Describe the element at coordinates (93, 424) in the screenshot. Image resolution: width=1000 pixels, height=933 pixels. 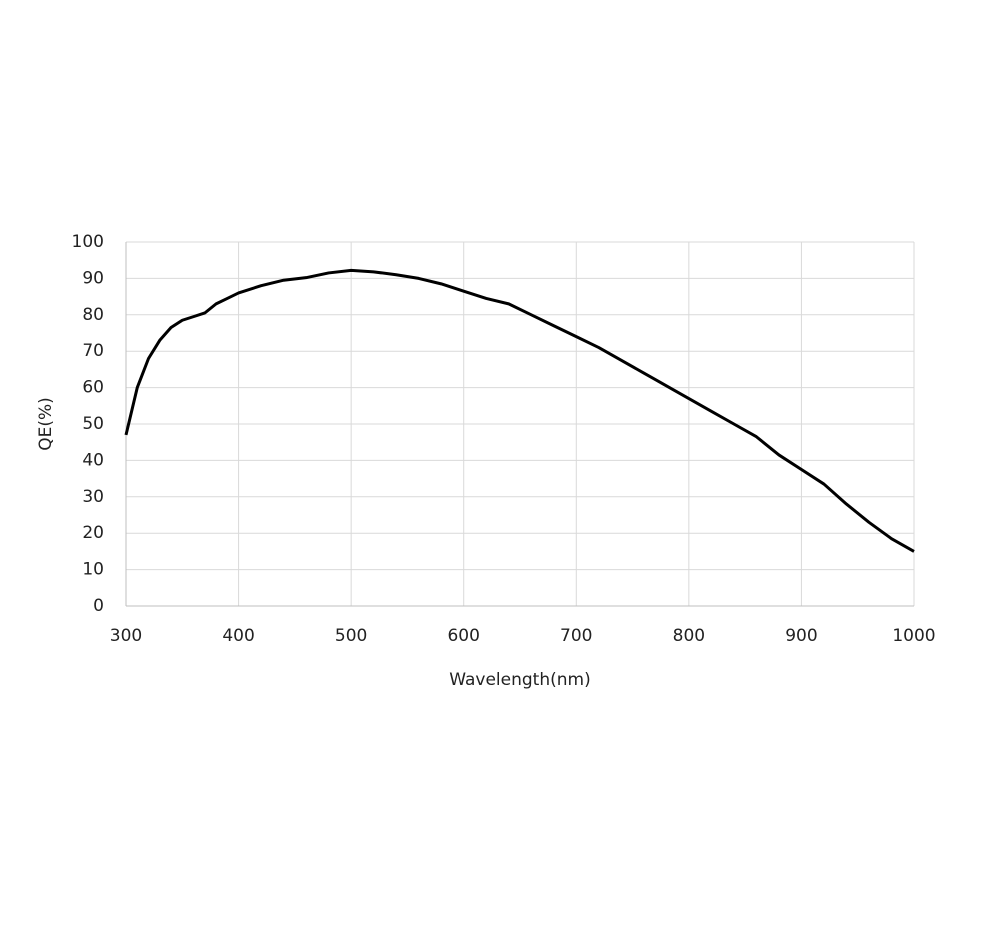
I see `y-tick-label: 50` at that location.